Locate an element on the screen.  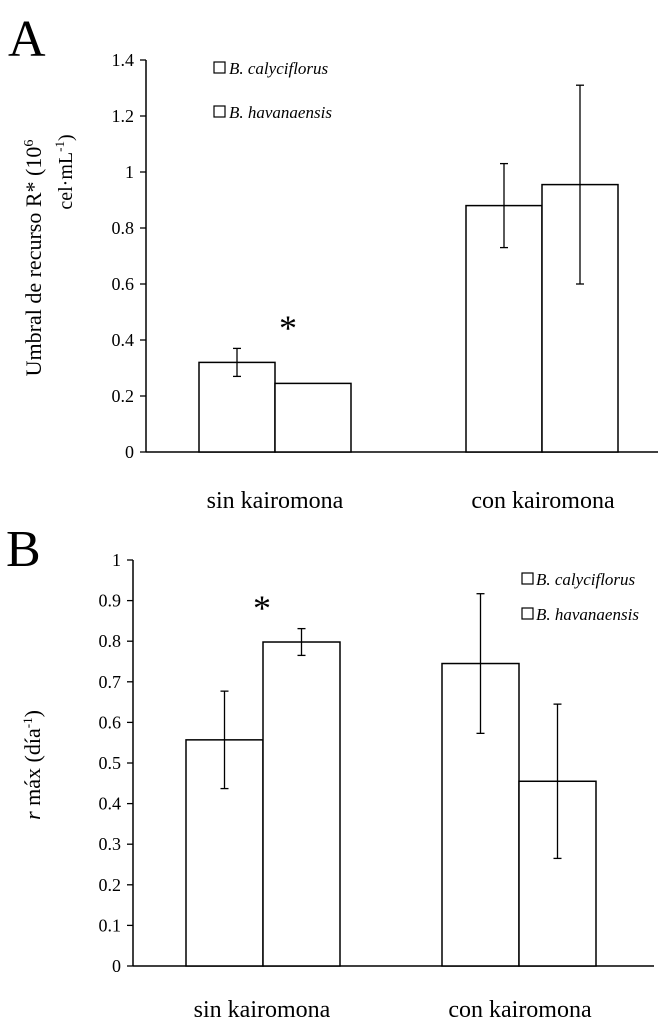
panel-b-category-label-2: con kairomona is located at coordinates (520, 1010).